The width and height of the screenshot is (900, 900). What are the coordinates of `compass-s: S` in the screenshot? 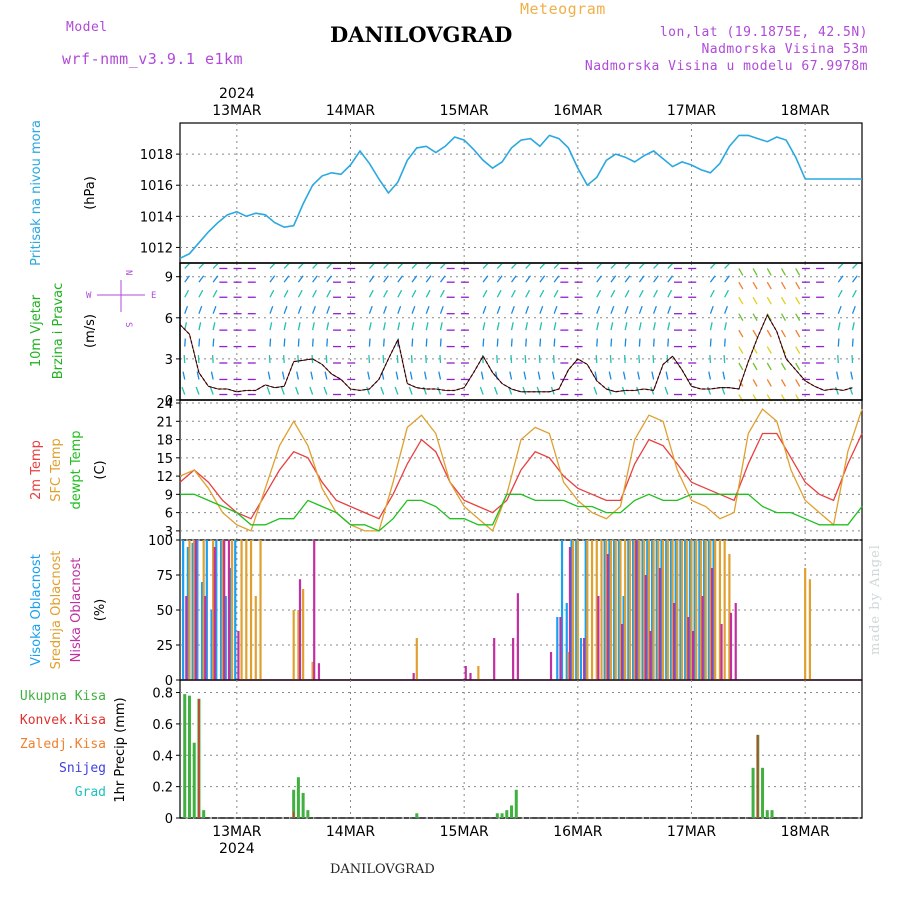 It's located at (128, 324).